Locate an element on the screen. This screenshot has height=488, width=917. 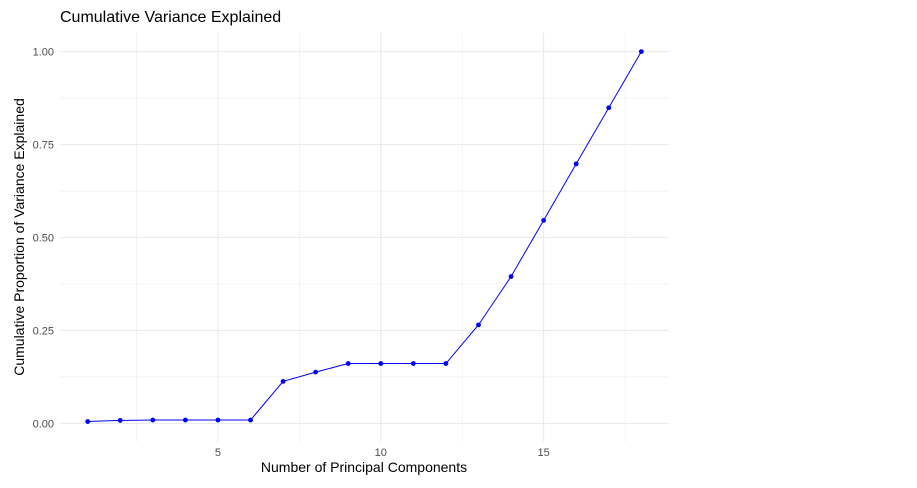
y-tick-label: 0.00 is located at coordinates (43, 424).